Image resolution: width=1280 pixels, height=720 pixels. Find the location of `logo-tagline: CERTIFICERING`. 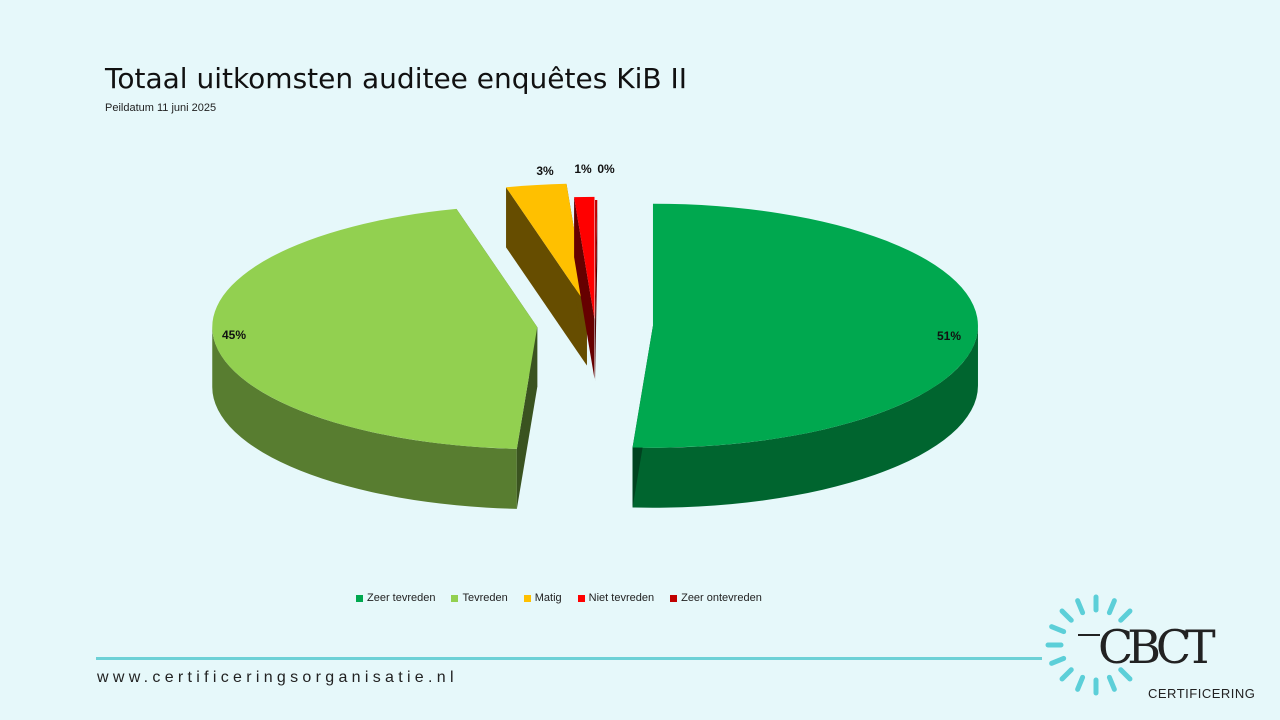

logo-tagline: CERTIFICERING is located at coordinates (1201, 693).